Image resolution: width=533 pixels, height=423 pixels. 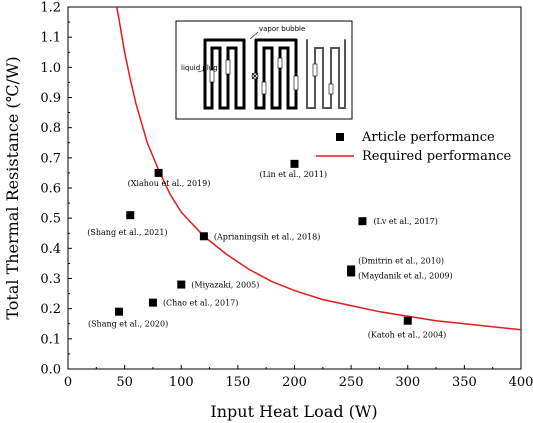 What do you see at coordinates (50, 370) in the screenshot?
I see `y-tick-label: 0.0` at bounding box center [50, 370].